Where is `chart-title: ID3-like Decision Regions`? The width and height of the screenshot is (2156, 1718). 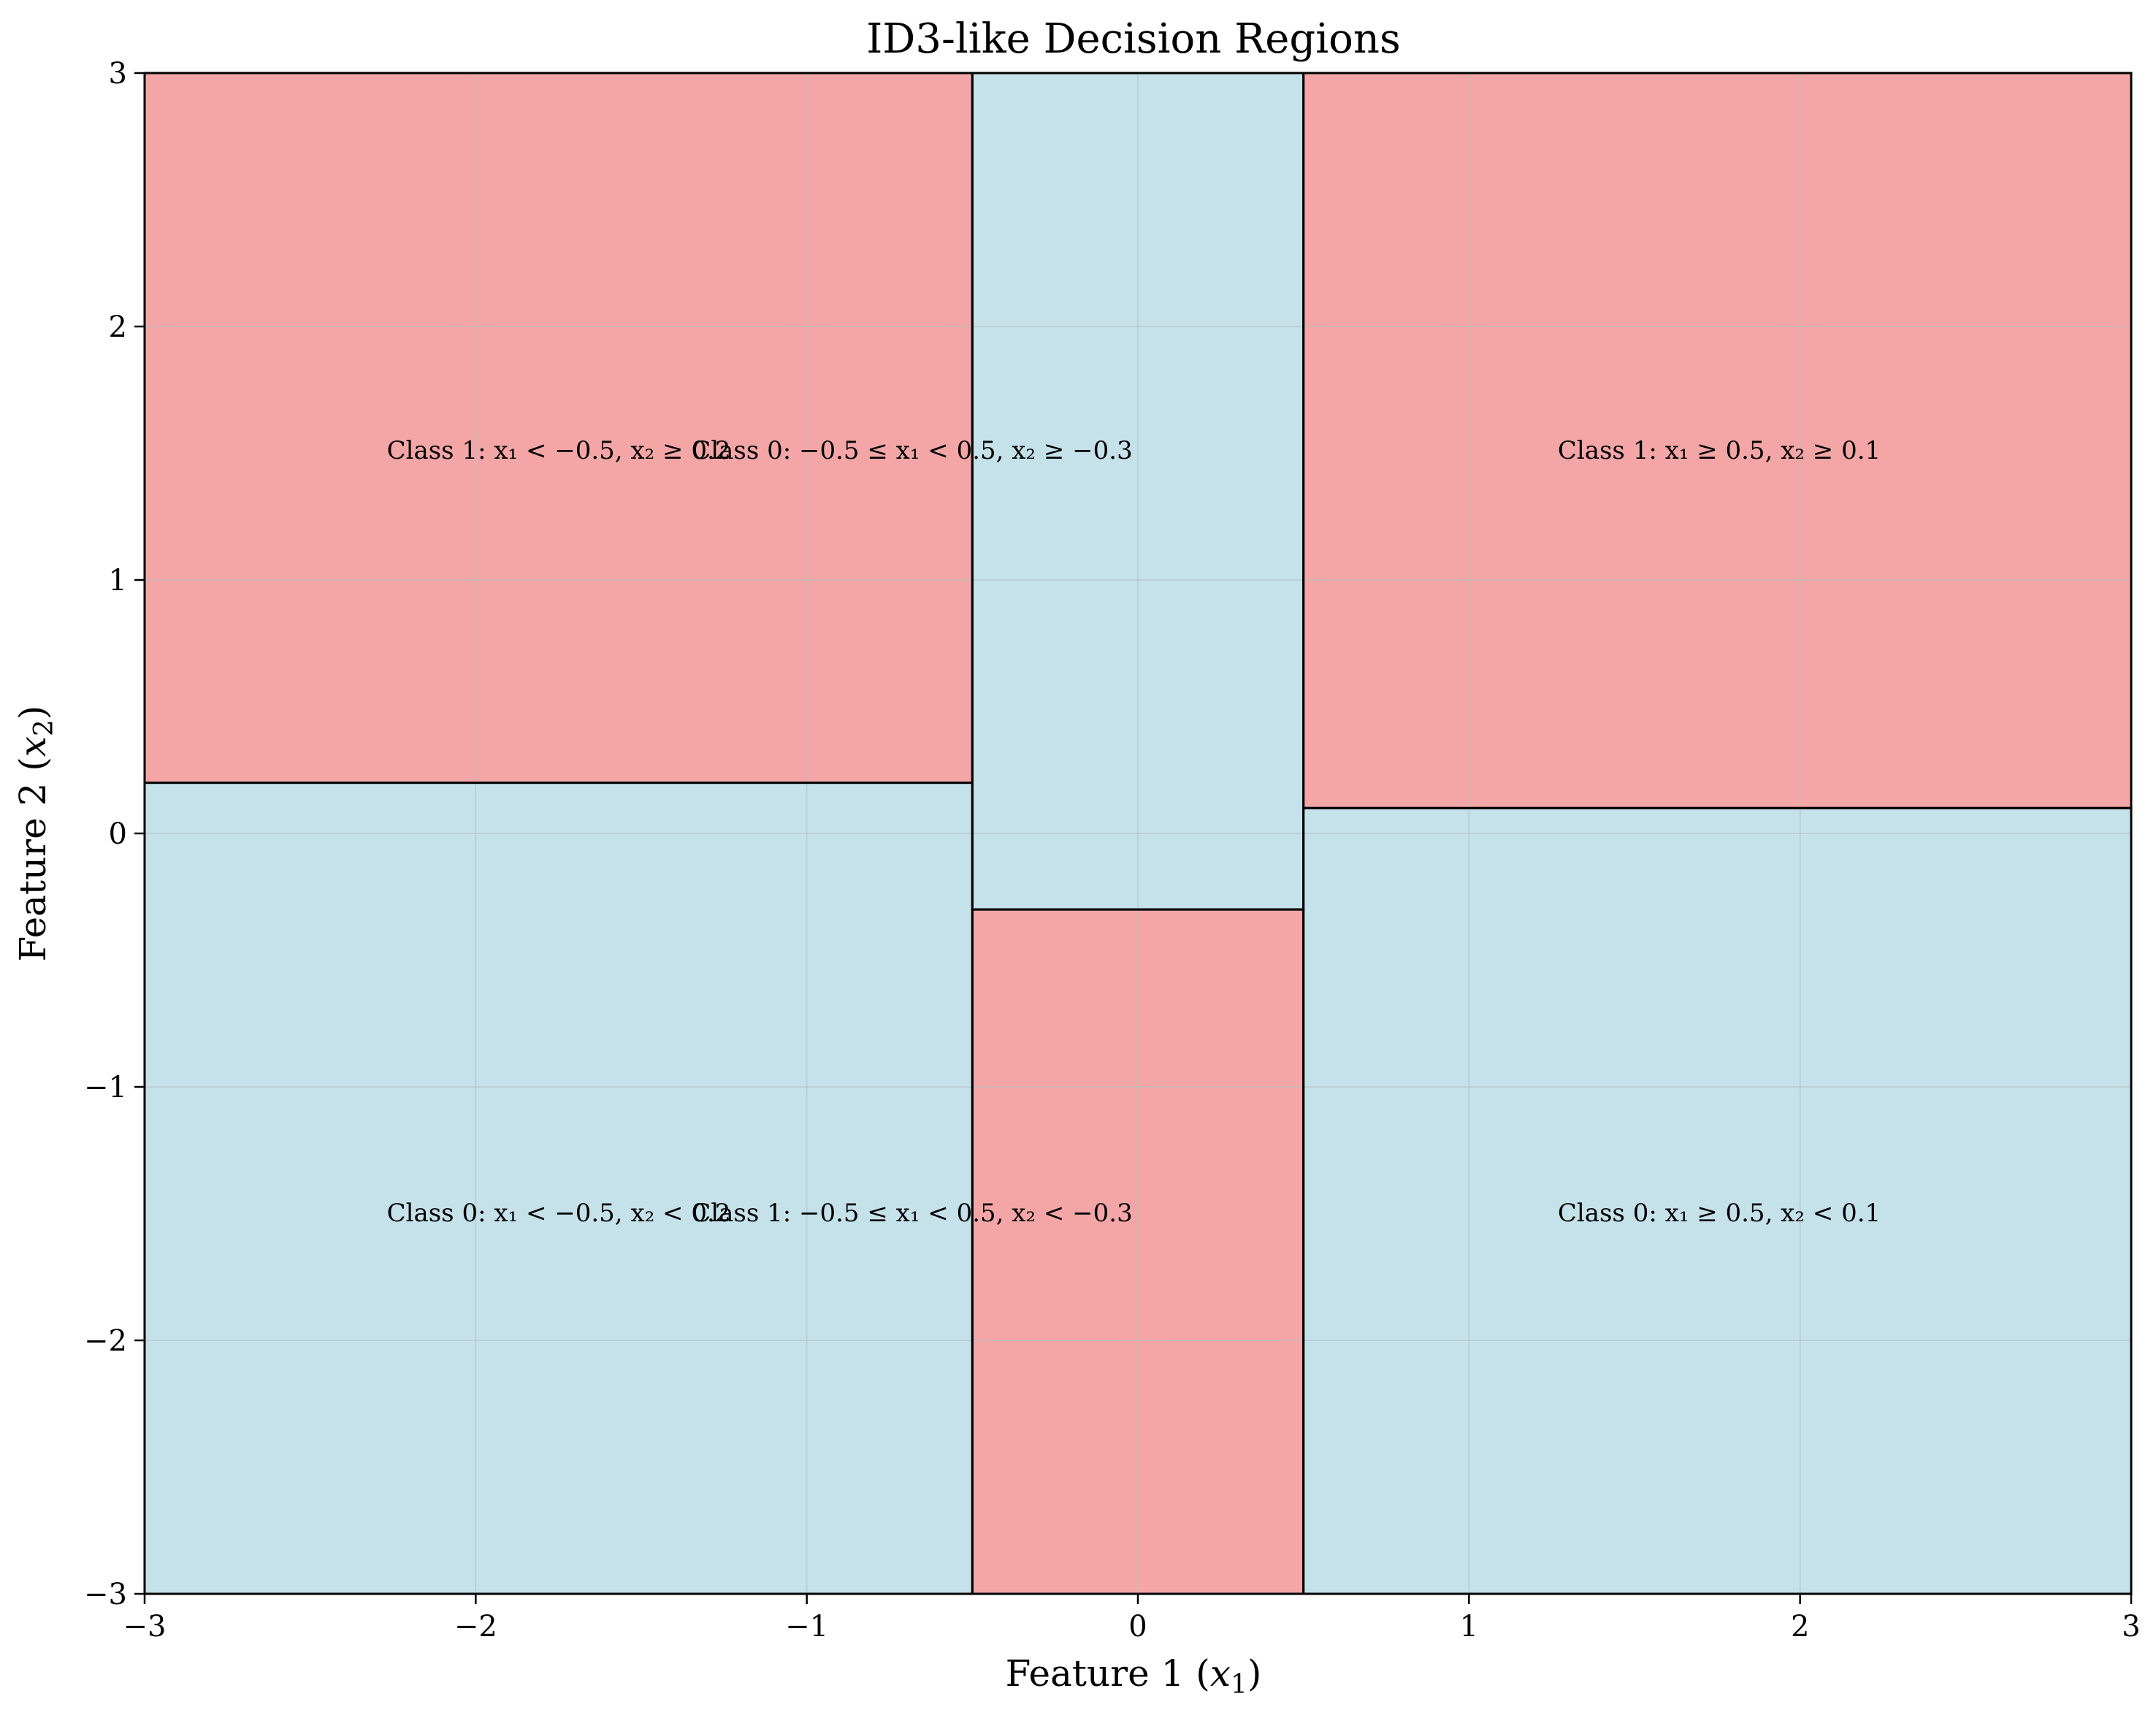
chart-title: ID3-like Decision Regions is located at coordinates (1133, 39).